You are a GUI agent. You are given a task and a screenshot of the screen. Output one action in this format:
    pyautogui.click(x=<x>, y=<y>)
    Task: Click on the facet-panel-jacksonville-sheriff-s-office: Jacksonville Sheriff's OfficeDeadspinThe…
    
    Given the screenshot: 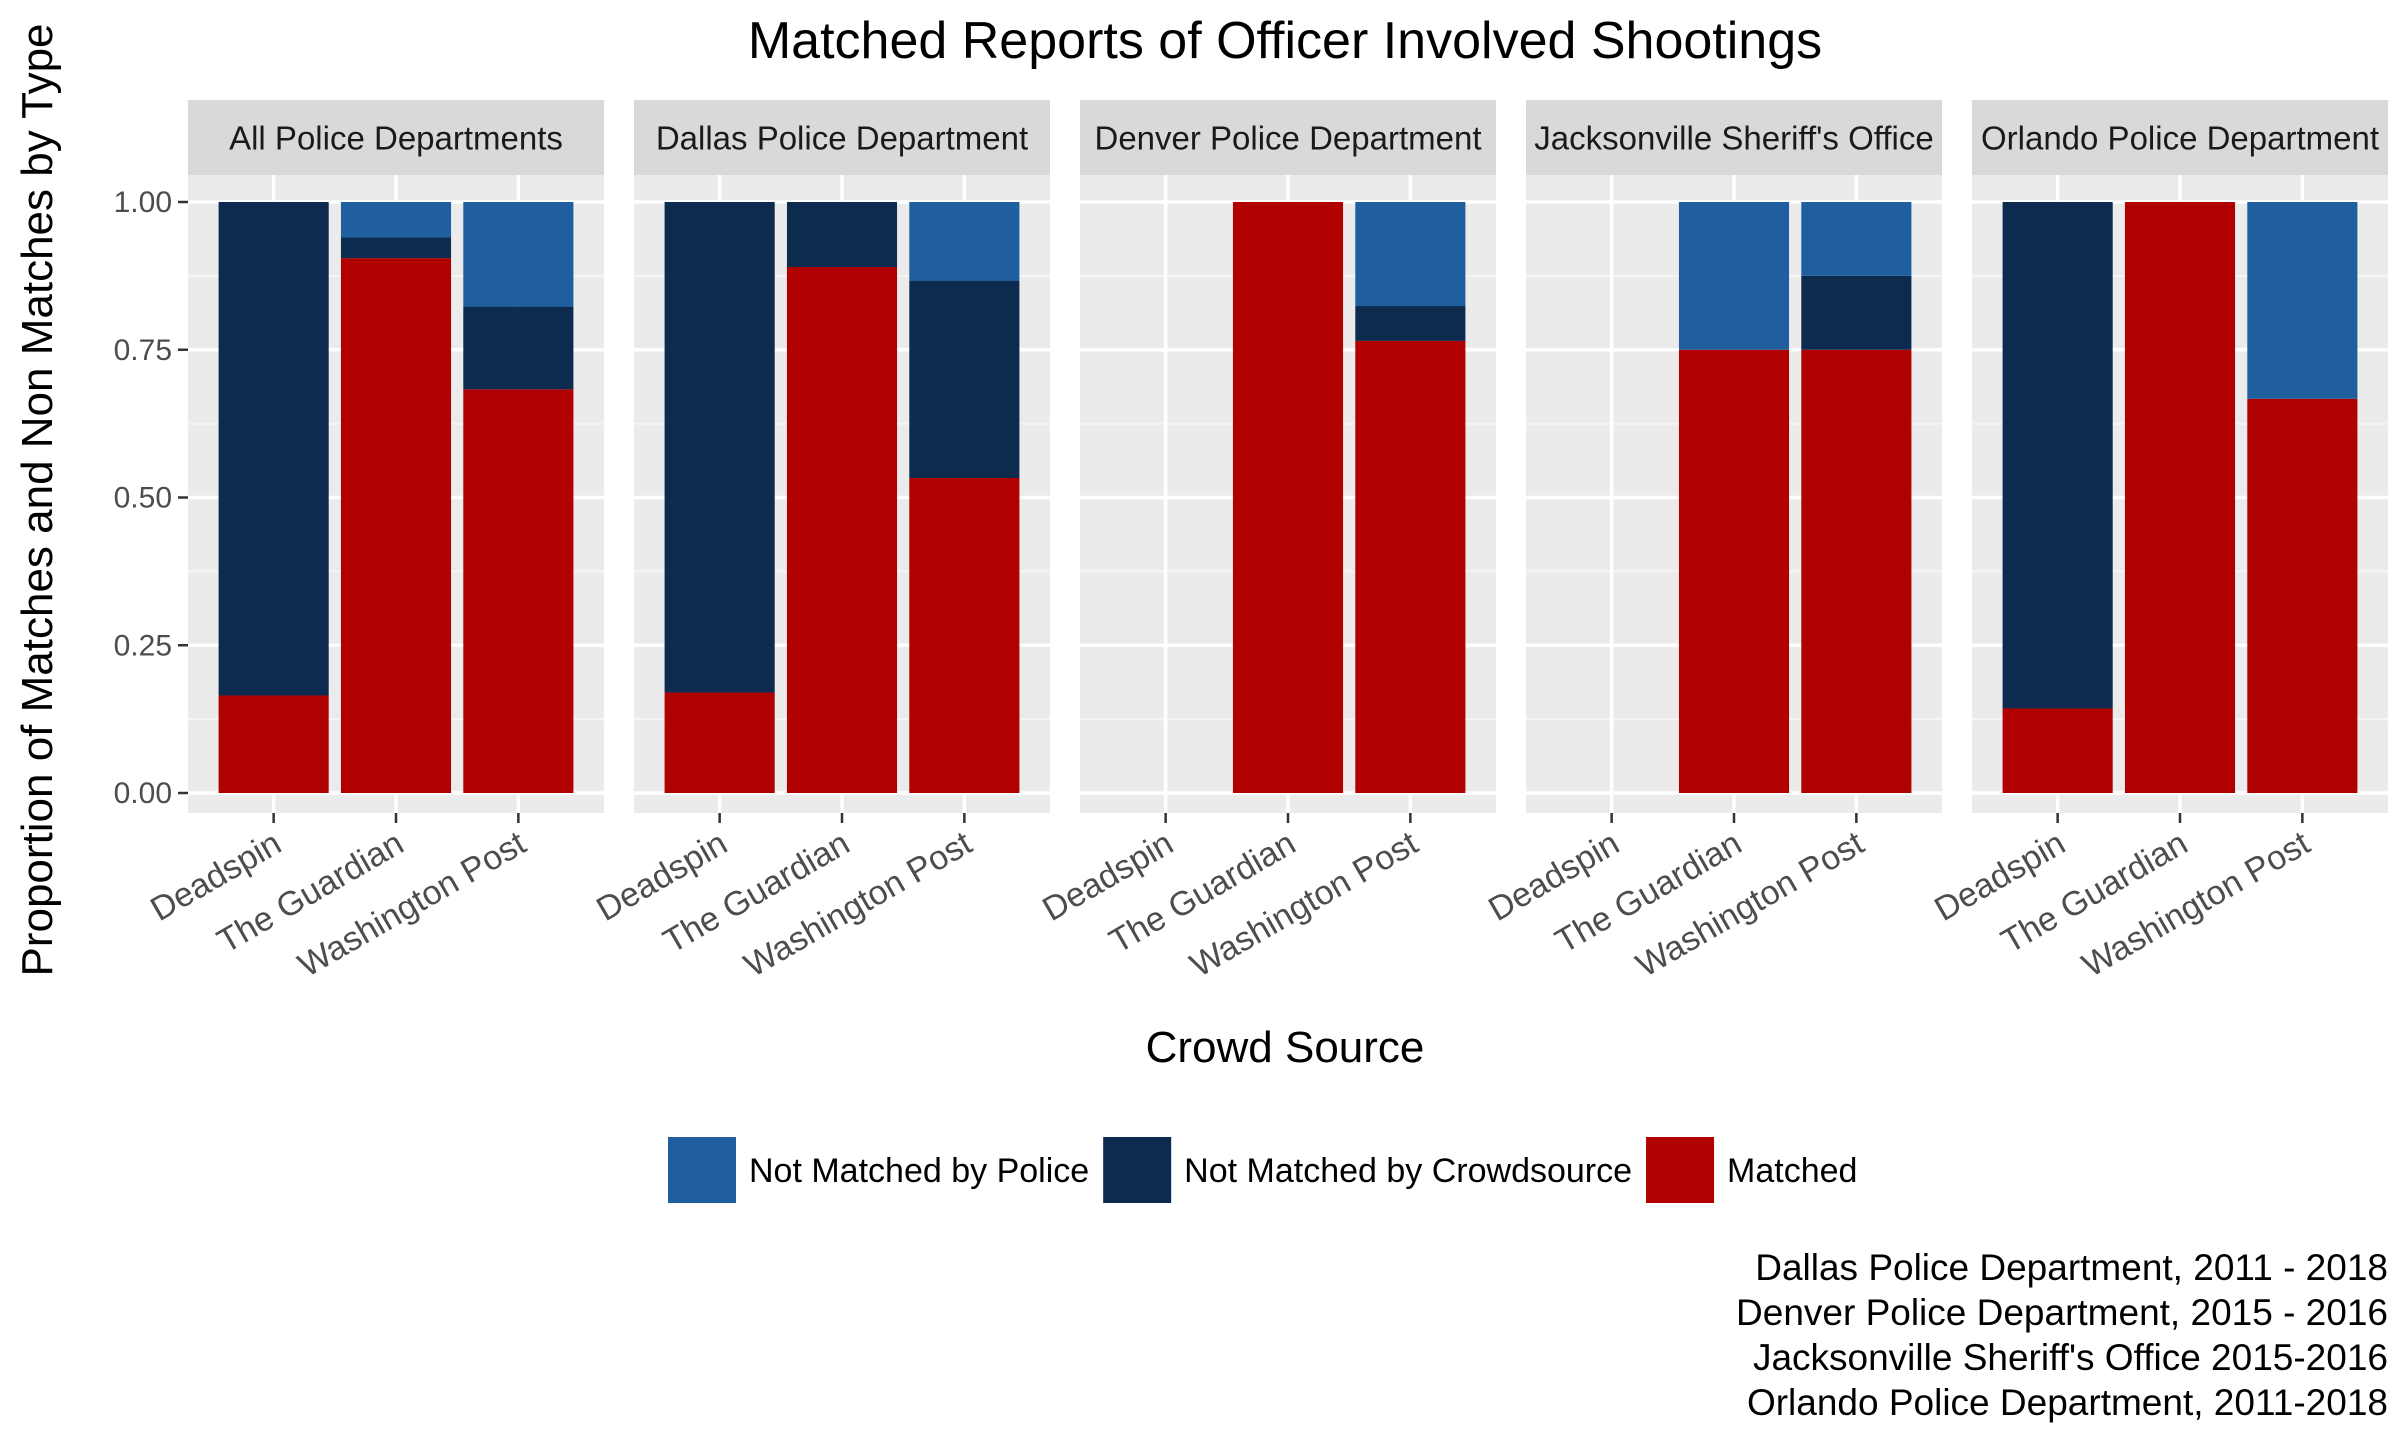 What is the action you would take?
    pyautogui.click(x=1712, y=542)
    